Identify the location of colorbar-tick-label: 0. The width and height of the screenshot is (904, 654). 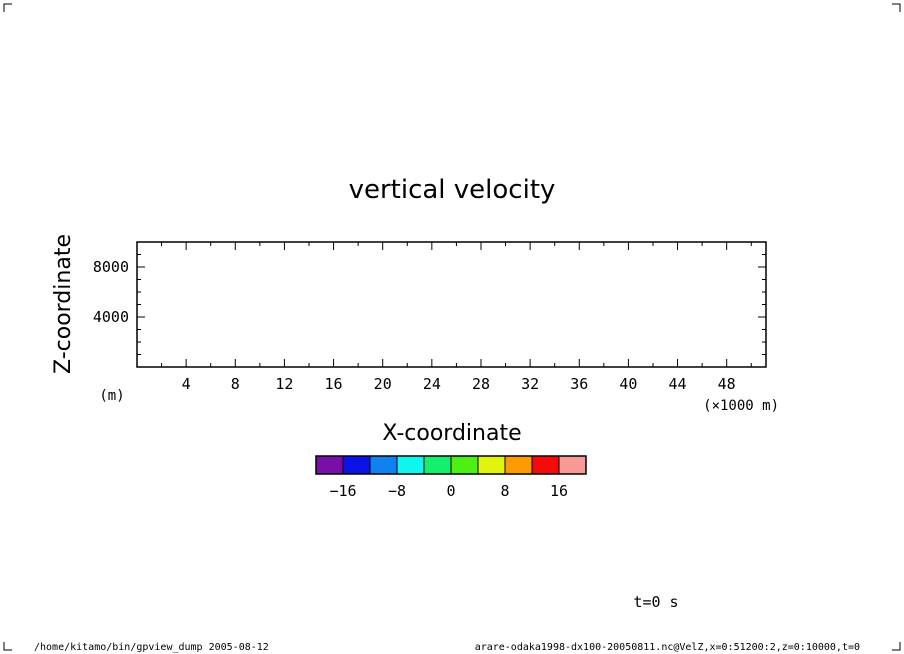
(450, 491).